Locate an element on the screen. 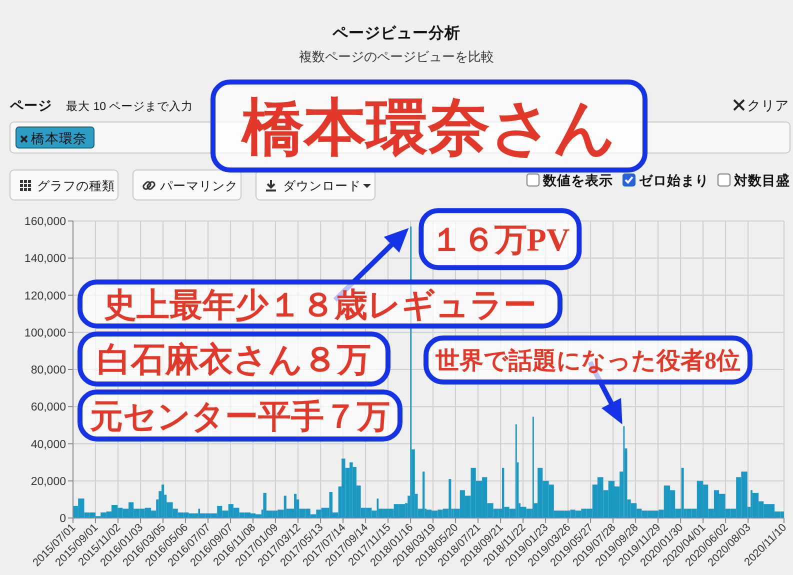 Image resolution: width=793 pixels, height=575 pixels. text: ゼロ始まり is located at coordinates (674, 180).